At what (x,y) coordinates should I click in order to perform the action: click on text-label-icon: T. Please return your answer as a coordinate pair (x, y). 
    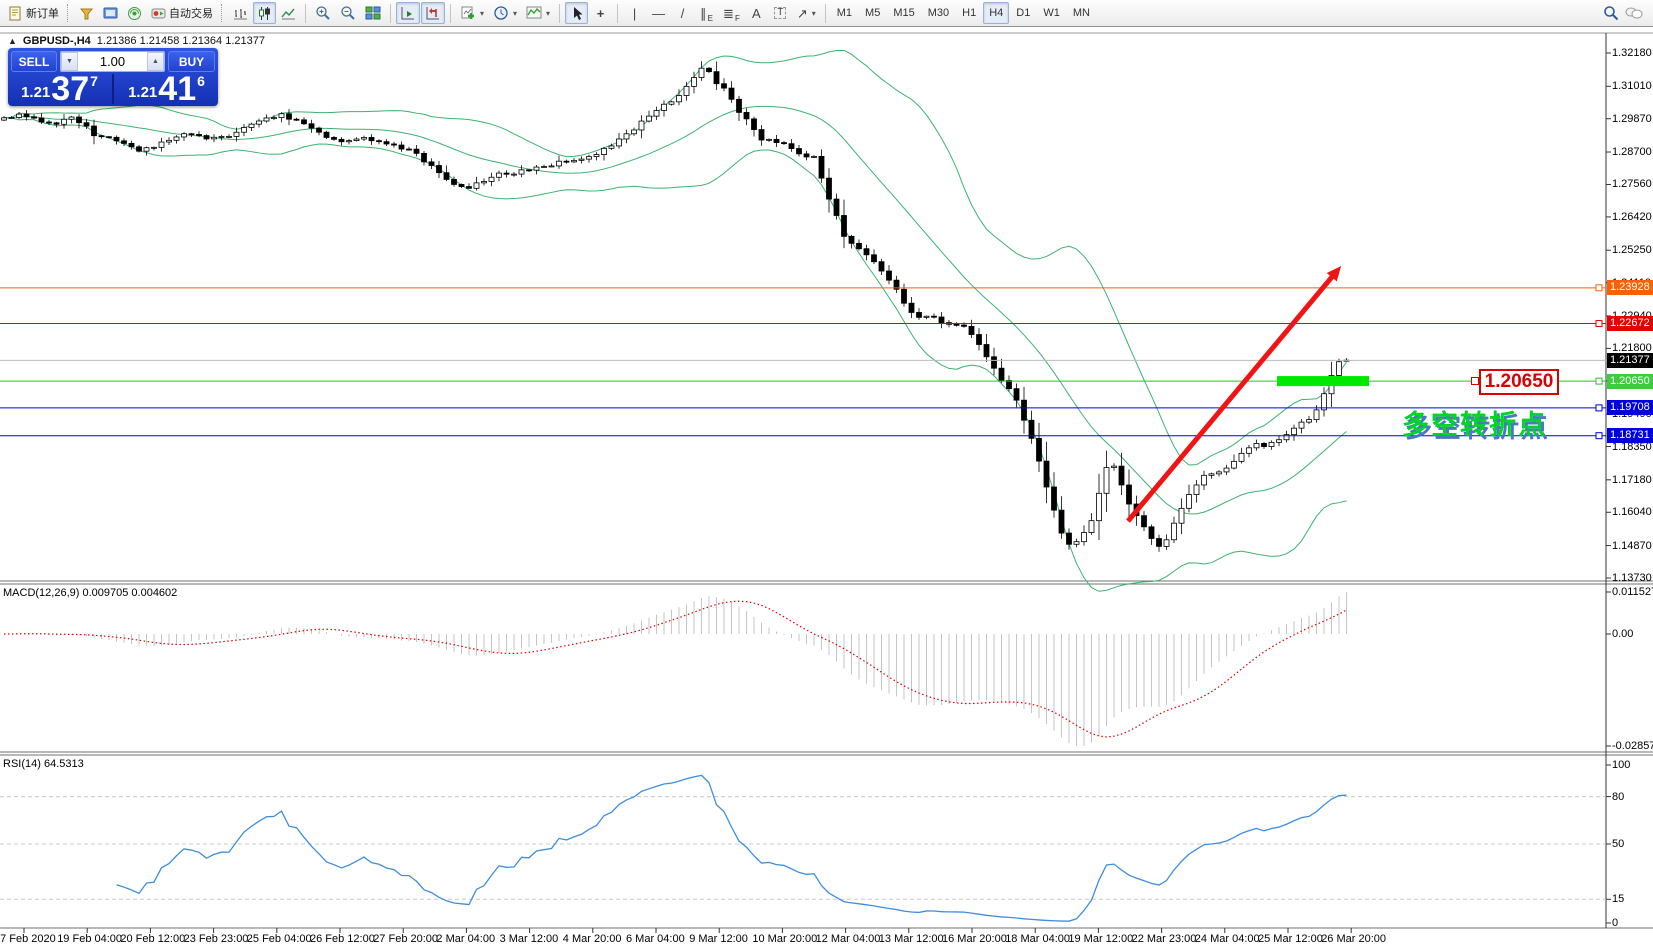
    Looking at the image, I should click on (780, 13).